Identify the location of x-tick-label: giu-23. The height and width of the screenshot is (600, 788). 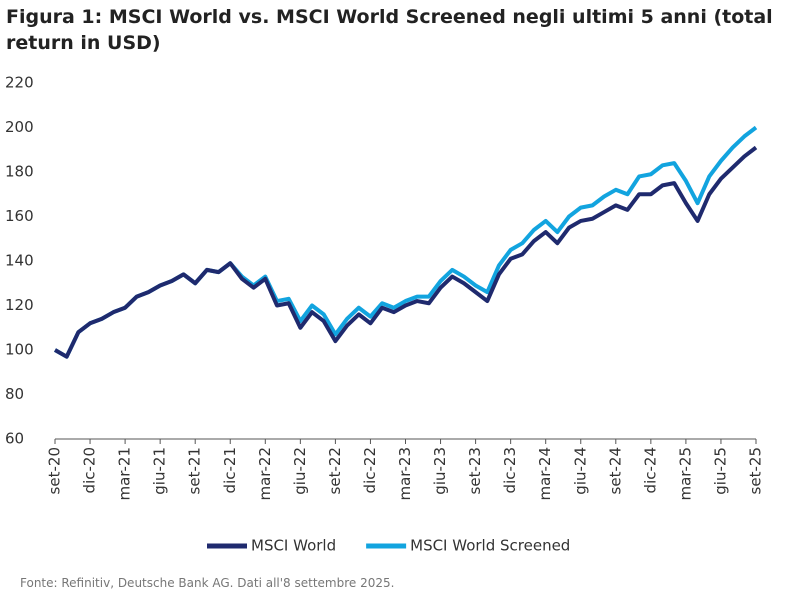
(440, 471).